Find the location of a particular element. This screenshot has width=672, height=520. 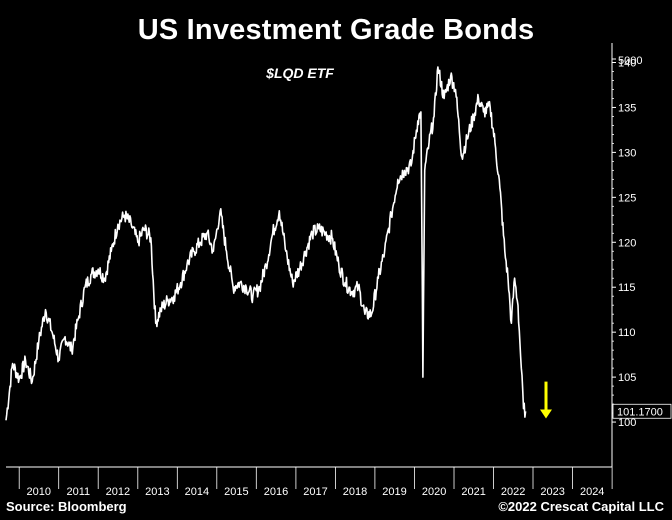

x-tick-label: 2010 is located at coordinates (39, 492).